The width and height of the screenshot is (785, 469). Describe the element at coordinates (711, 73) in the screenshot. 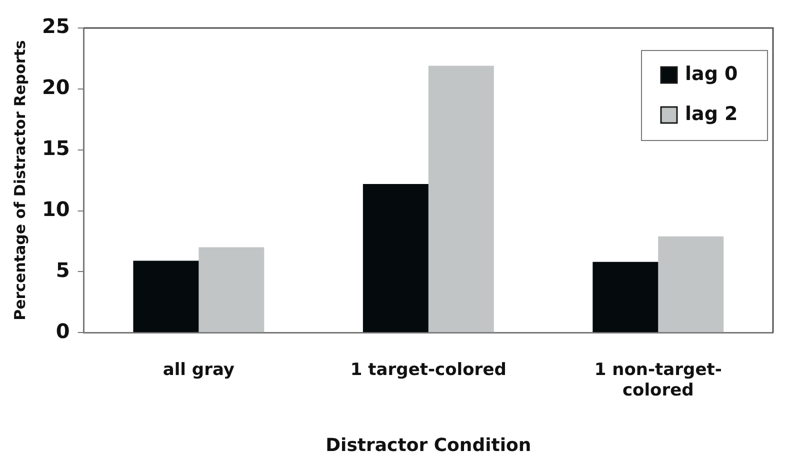

I see `legend-label: lag 0` at that location.